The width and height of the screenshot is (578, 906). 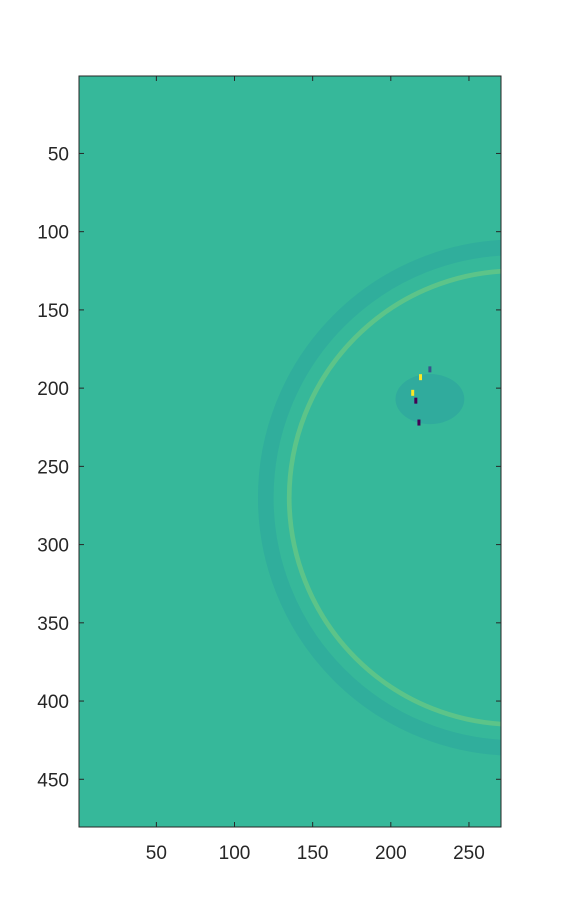 What do you see at coordinates (53, 233) in the screenshot?
I see `y-tick-label: 100` at bounding box center [53, 233].